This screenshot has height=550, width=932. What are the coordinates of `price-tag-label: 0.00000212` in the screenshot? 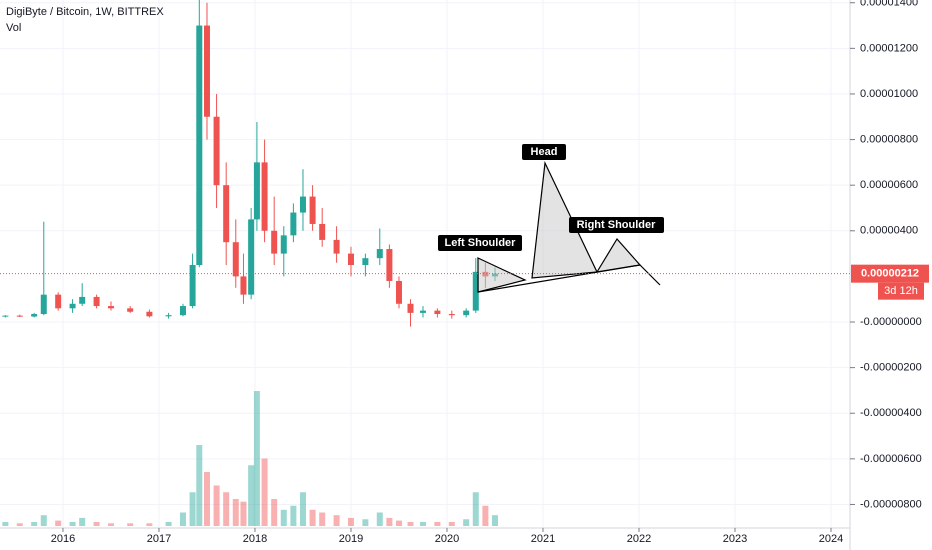 It's located at (890, 274).